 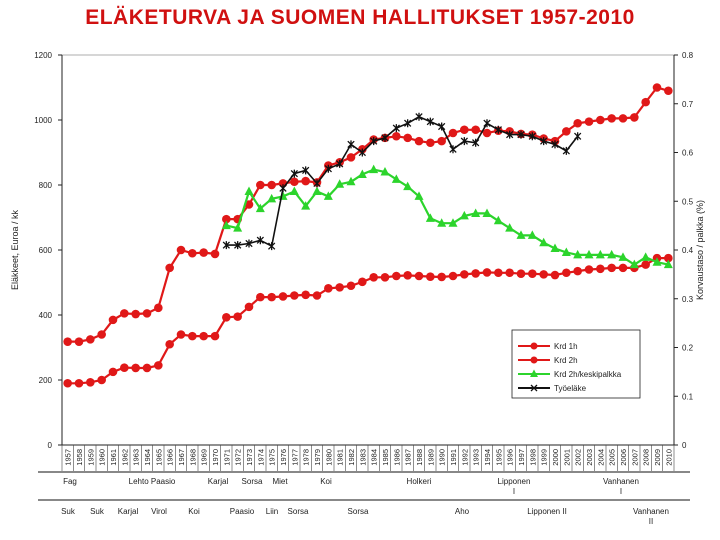 What do you see at coordinates (700, 250) in the screenshot?
I see `right-axis-label: Korvaustaso / palkka (%)` at bounding box center [700, 250].